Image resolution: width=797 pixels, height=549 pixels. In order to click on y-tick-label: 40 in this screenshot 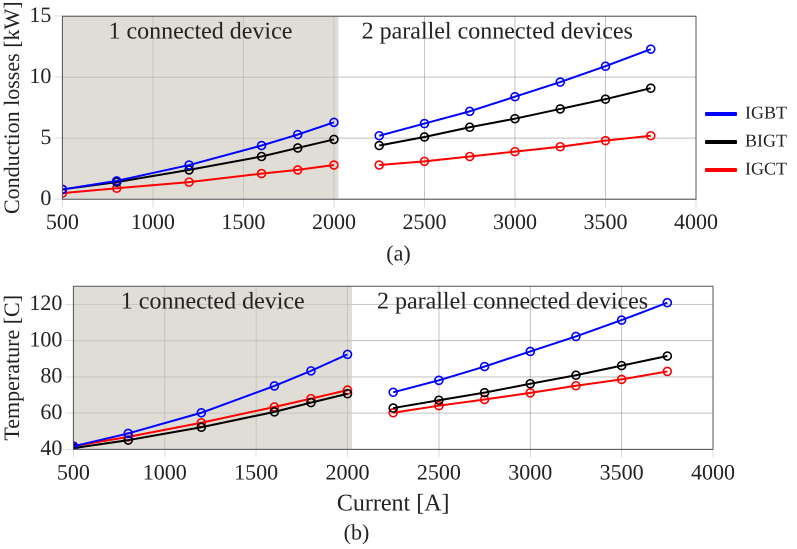, I will do `click(51, 447)`.